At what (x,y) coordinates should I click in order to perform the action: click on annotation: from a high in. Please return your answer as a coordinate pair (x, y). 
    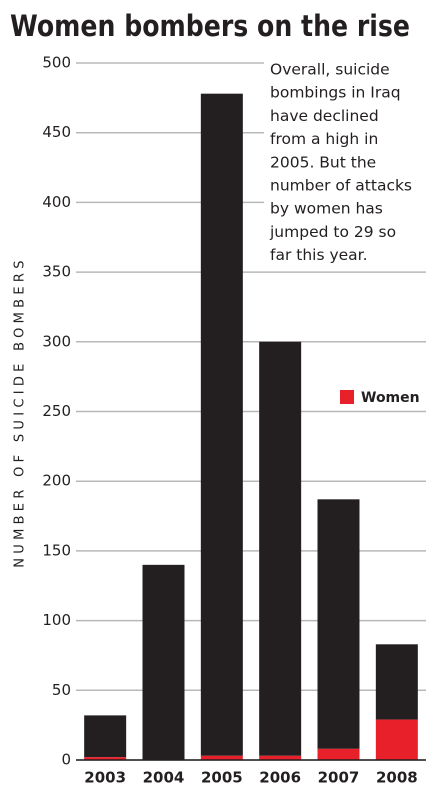
    Looking at the image, I should click on (324, 139).